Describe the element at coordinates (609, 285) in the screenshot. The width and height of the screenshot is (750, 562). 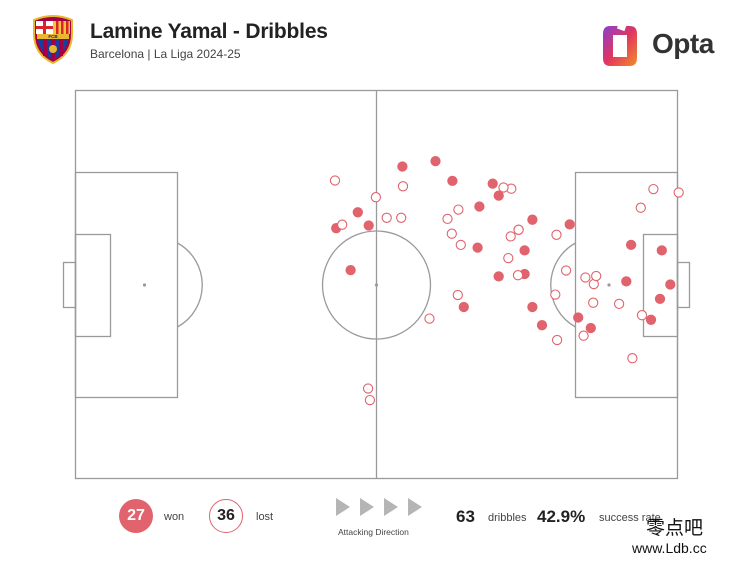
I see `right-penalty-spot` at that location.